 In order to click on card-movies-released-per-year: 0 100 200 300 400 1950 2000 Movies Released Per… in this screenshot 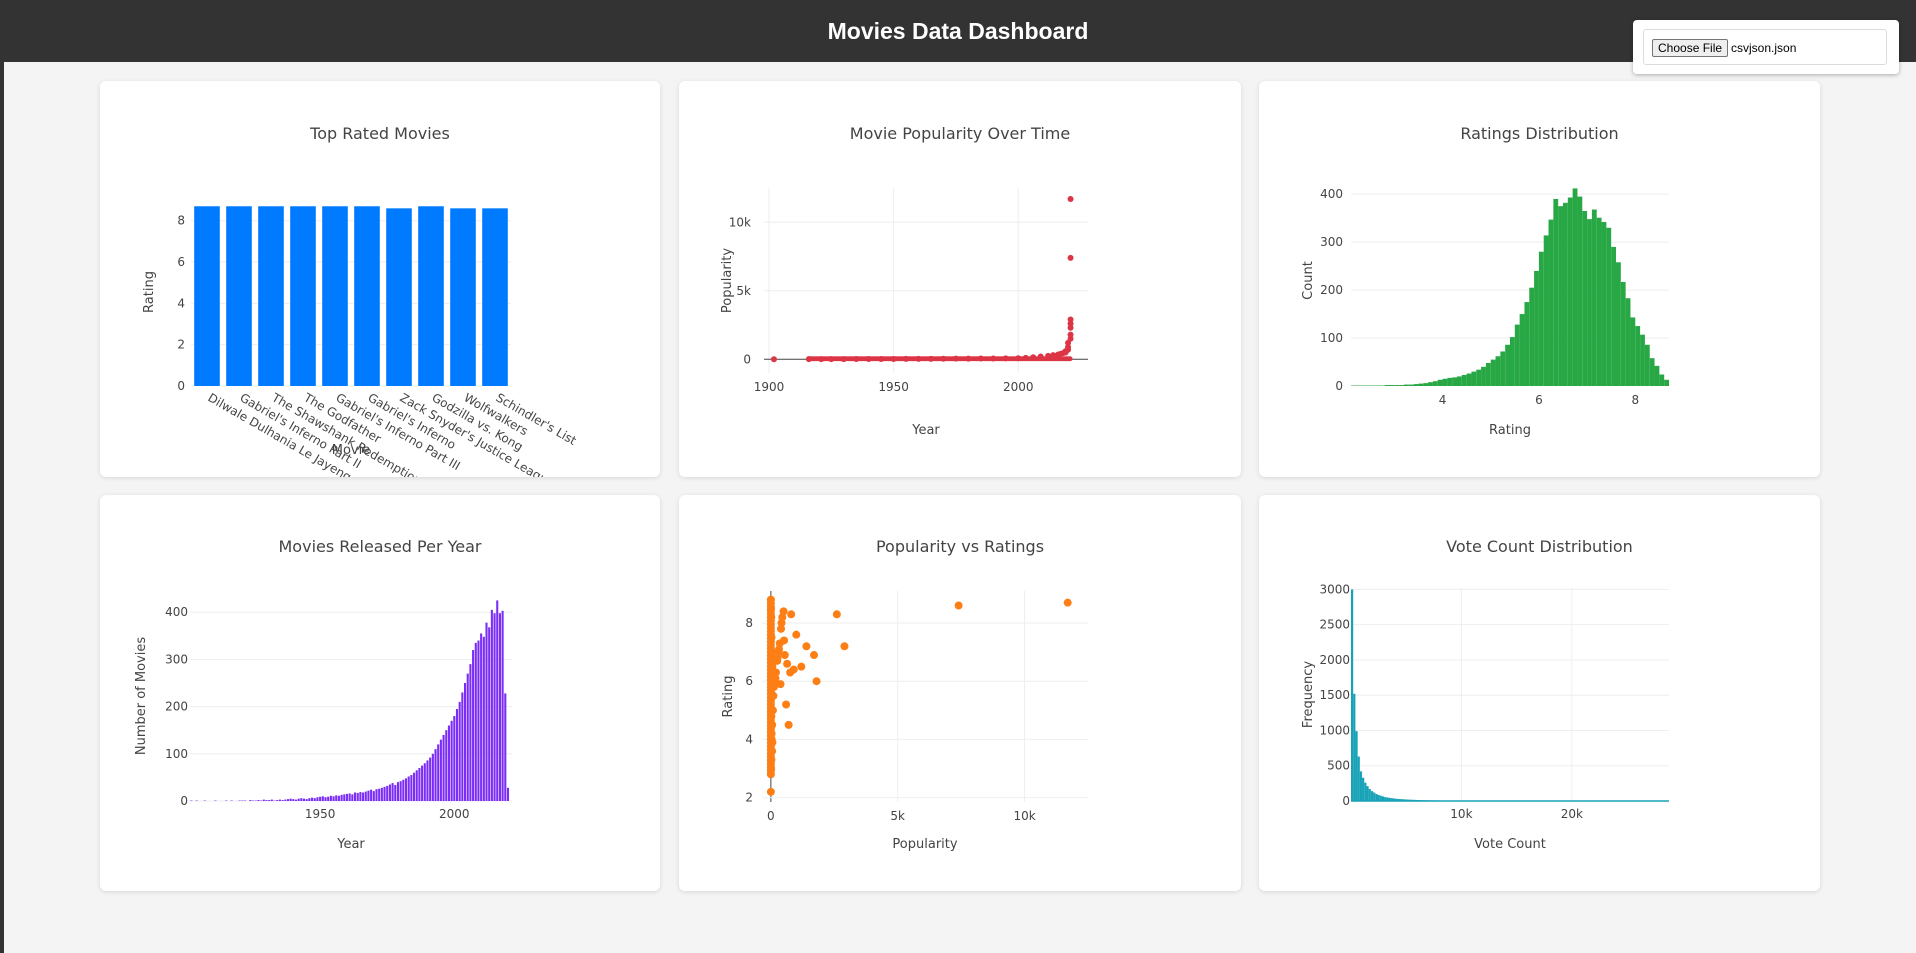, I will do `click(380, 693)`.